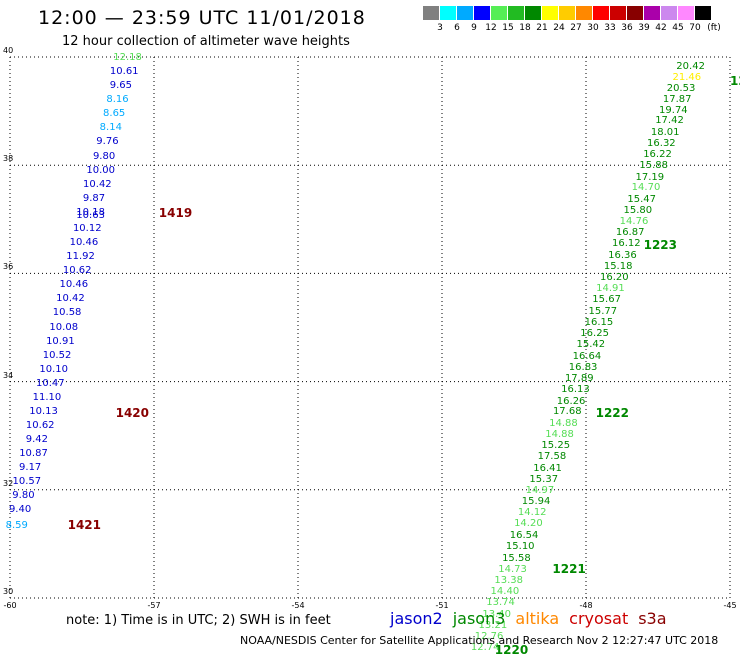  What do you see at coordinates (542, 28) in the screenshot?
I see `legend-label: 21` at bounding box center [542, 28].